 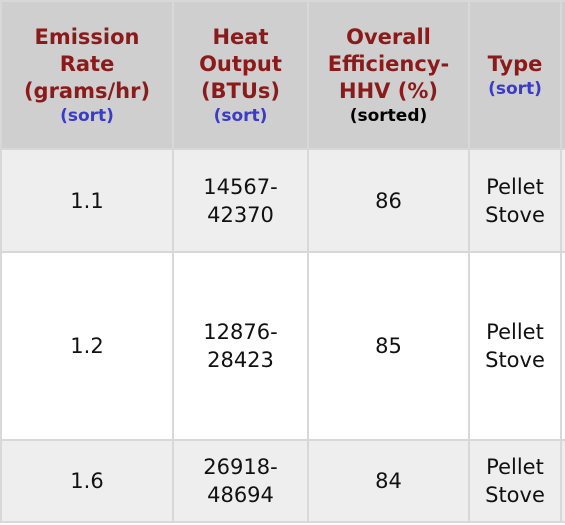 What do you see at coordinates (515, 63) in the screenshot?
I see `header-text: Type` at bounding box center [515, 63].